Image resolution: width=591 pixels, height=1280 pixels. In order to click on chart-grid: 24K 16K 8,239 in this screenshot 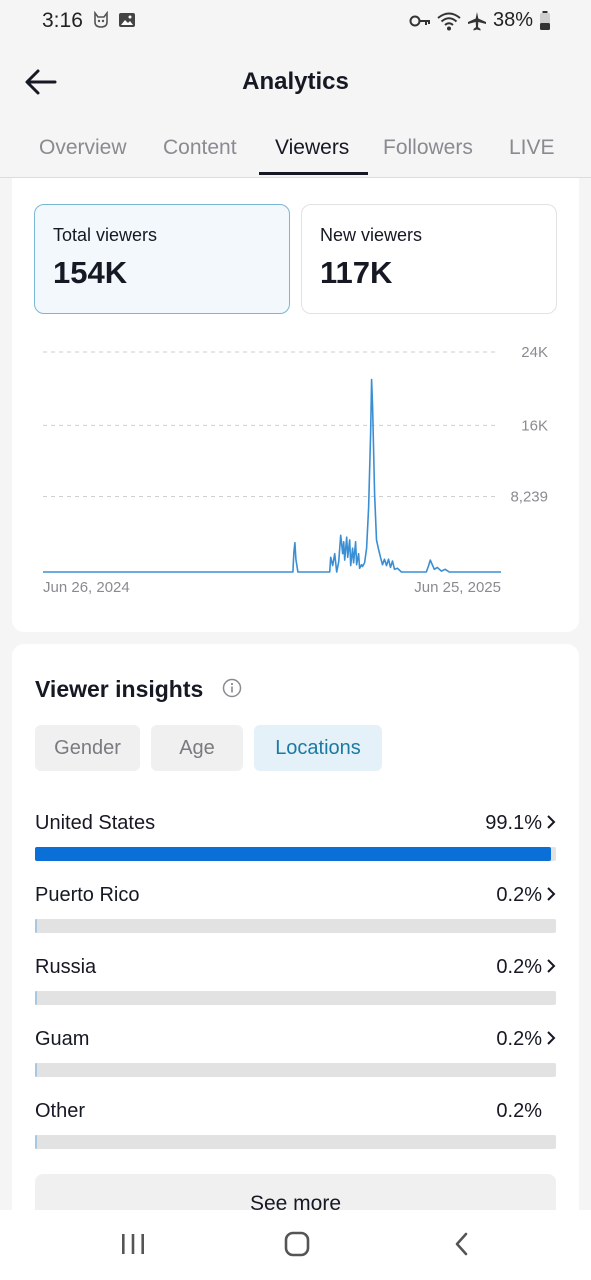, I will do `click(295, 424)`.